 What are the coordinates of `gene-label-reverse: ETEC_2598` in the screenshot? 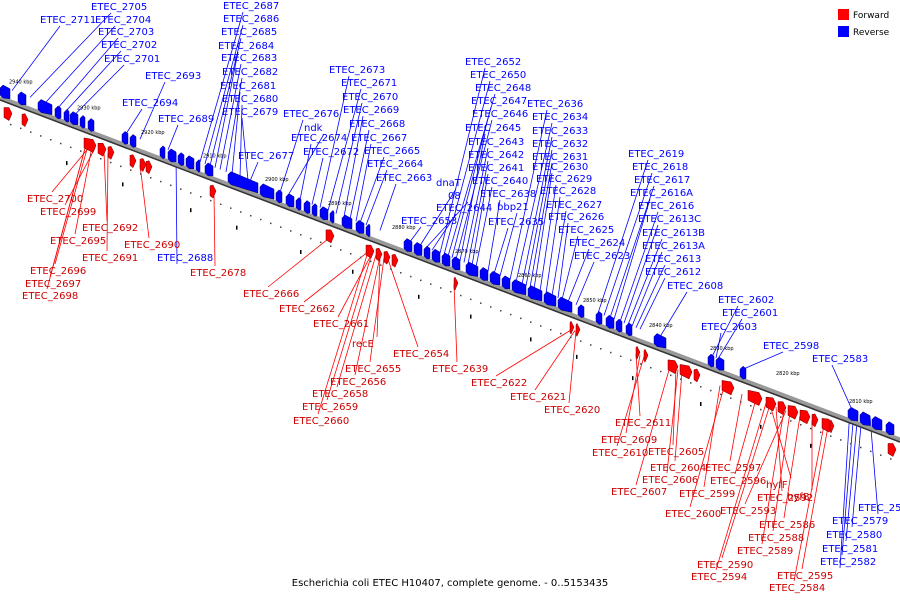 It's located at (791, 346).